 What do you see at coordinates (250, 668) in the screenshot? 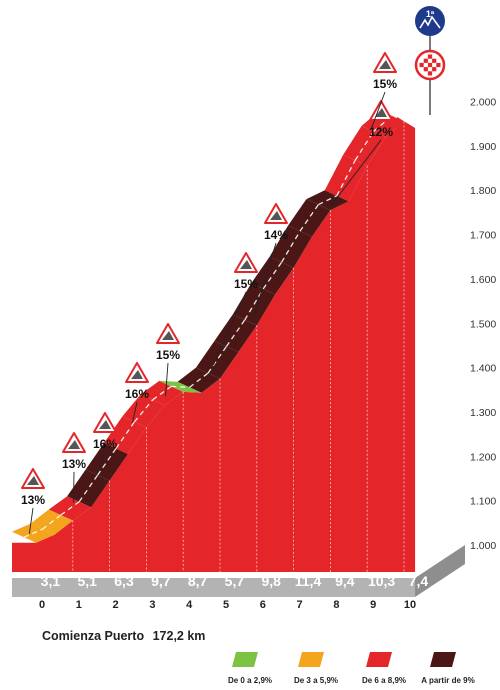
I see `legend-item: De 0 a 2,9%` at bounding box center [250, 668].